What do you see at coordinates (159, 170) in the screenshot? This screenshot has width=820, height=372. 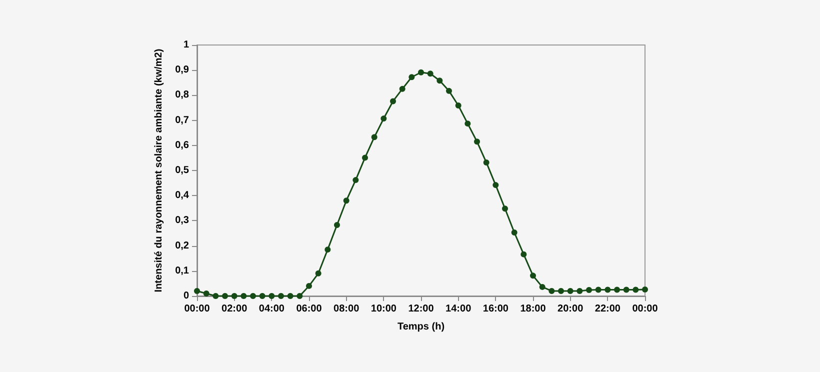 I see `y-axis-title: Intensité du rayonnement solaire ambiante (kw/m2)` at bounding box center [159, 170].